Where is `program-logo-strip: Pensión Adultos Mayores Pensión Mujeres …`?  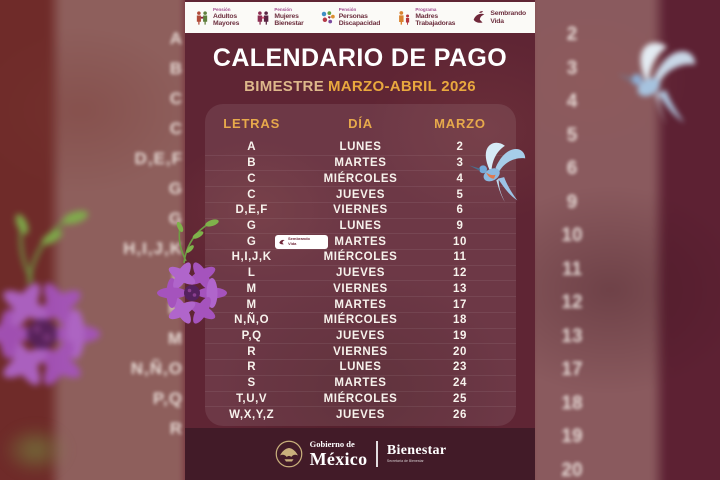
program-logo-strip: Pensión Adultos Mayores Pensión Mujeres … is located at coordinates (360, 17).